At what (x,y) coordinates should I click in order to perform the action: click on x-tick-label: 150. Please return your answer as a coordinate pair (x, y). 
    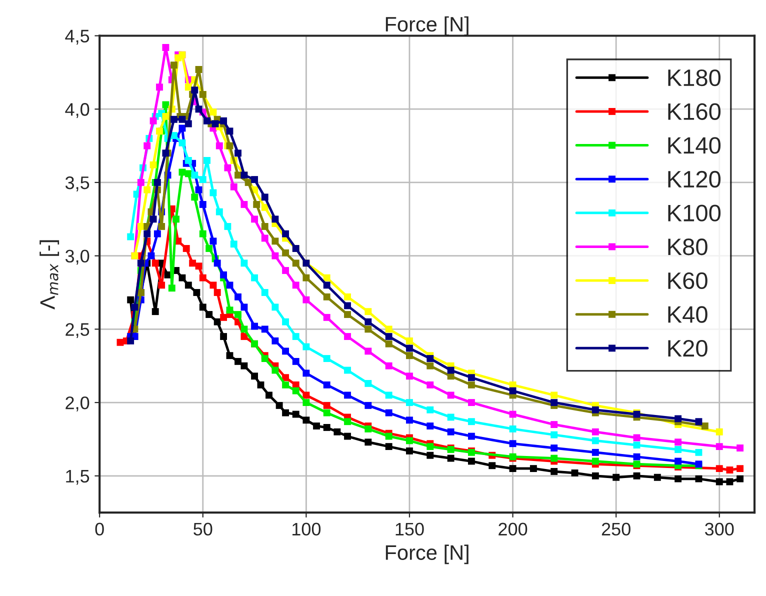
    Looking at the image, I should click on (410, 529).